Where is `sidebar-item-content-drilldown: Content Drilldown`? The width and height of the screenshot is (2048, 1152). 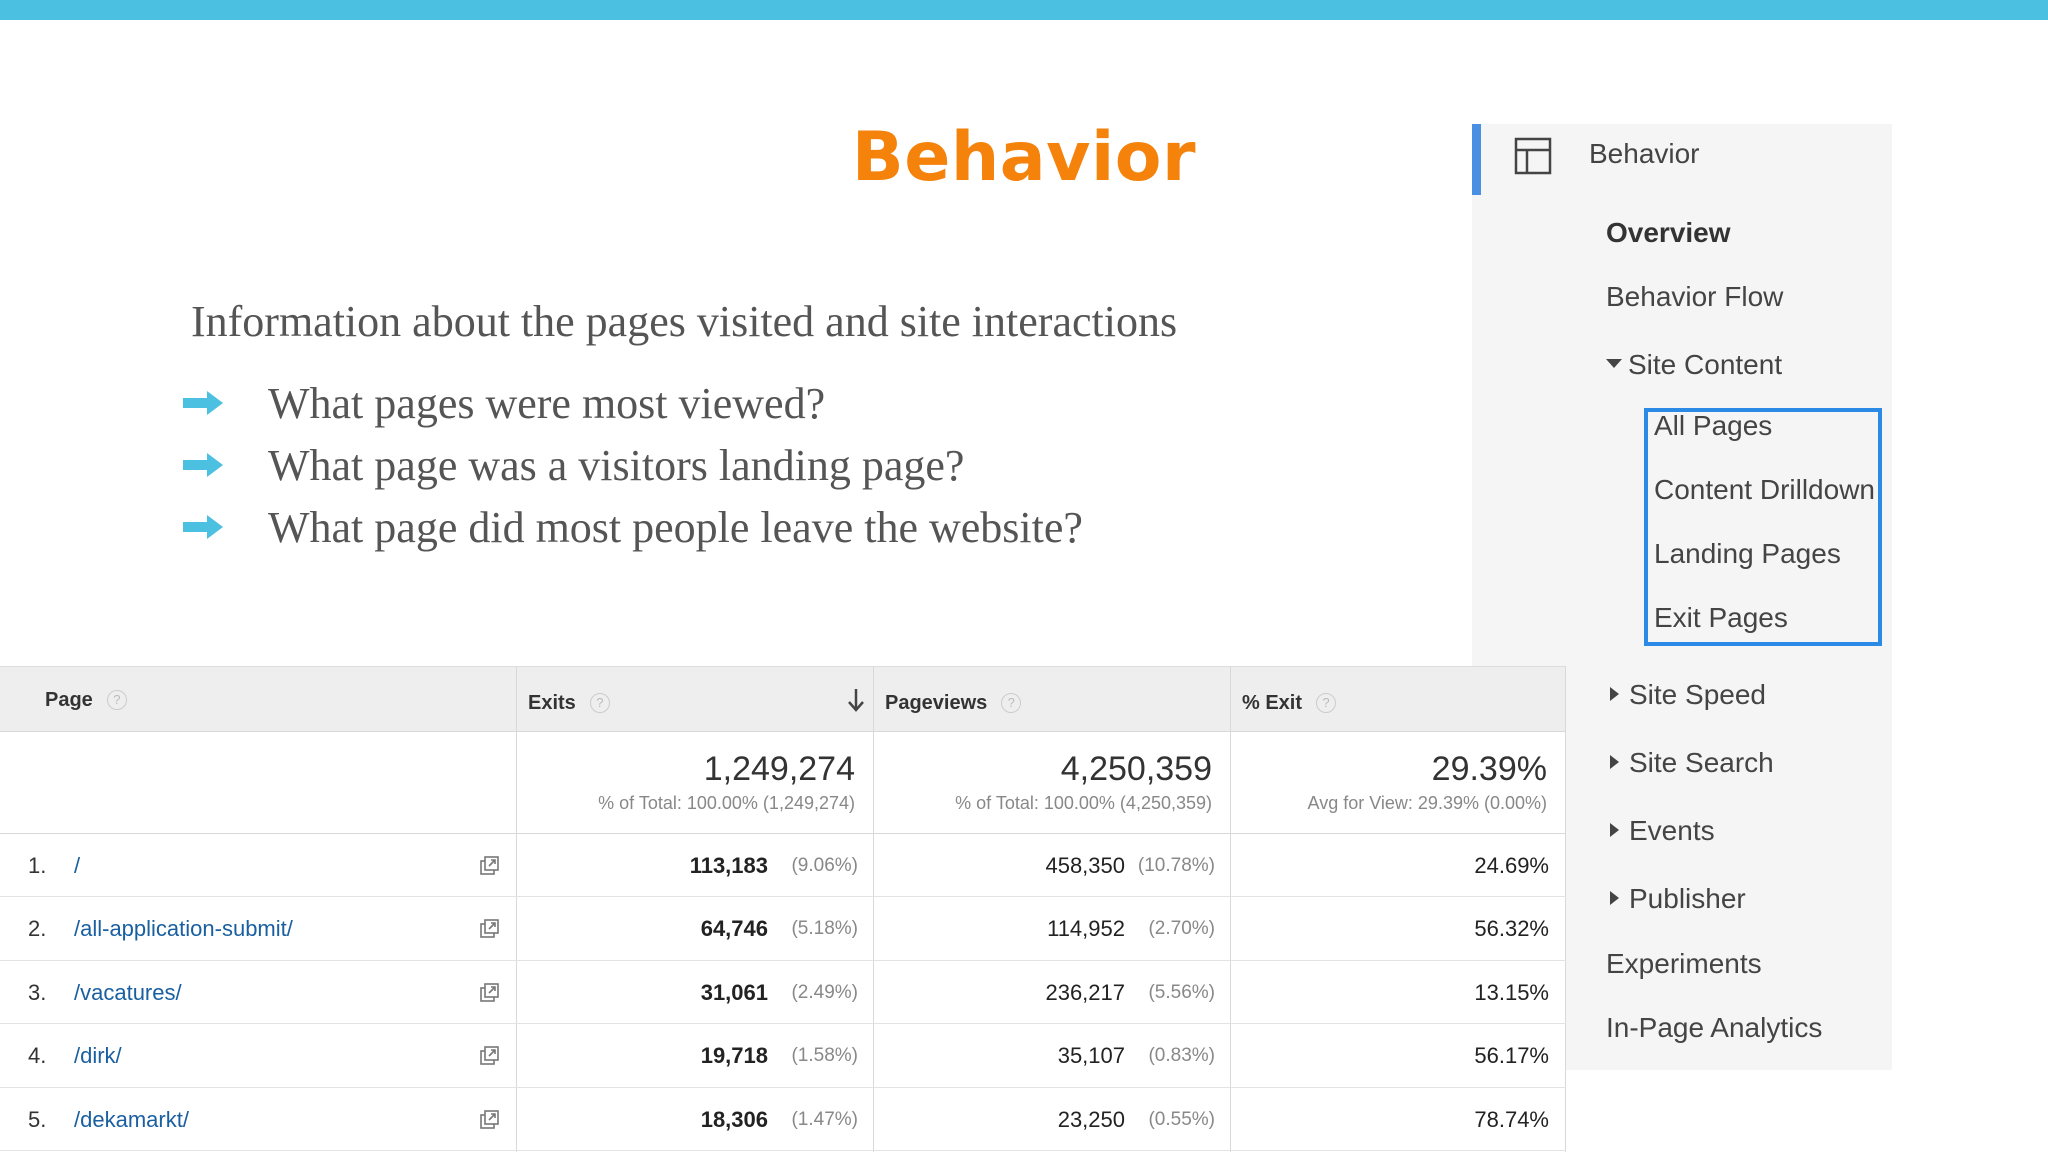 sidebar-item-content-drilldown: Content Drilldown is located at coordinates (1764, 489).